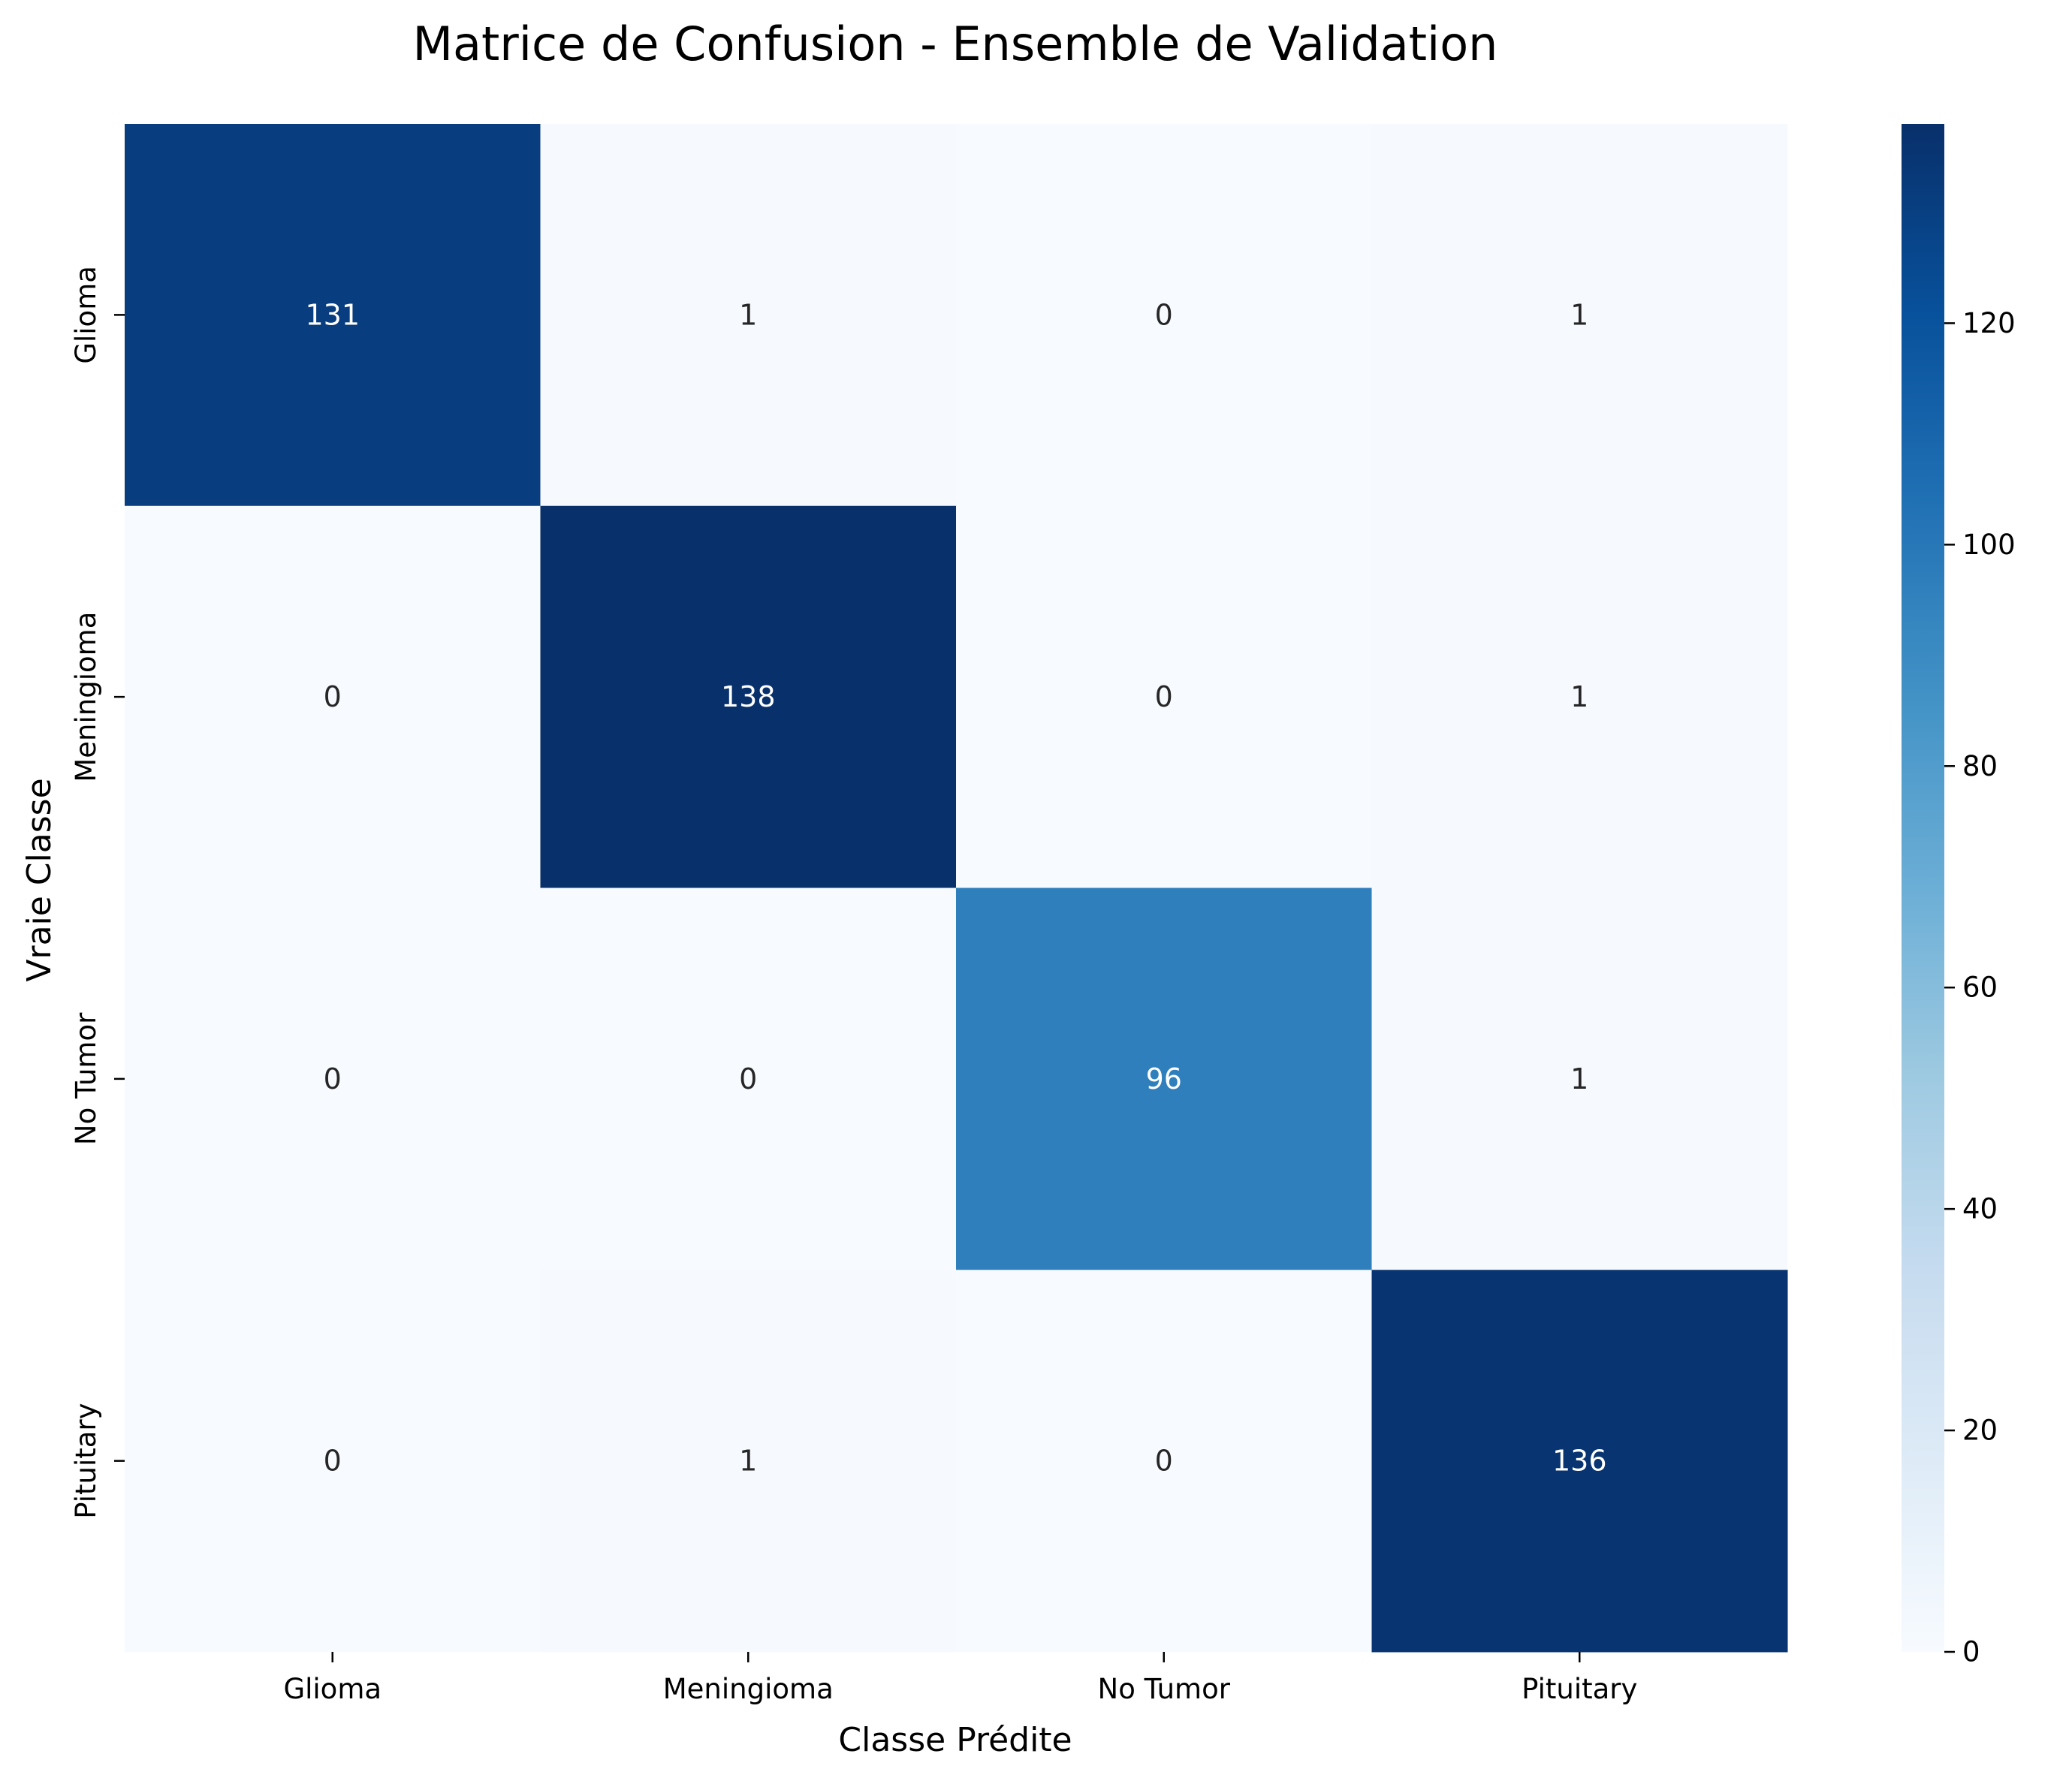 The height and width of the screenshot is (1778, 2072). What do you see at coordinates (1164, 1689) in the screenshot?
I see `x-tick-label: No Tumor` at bounding box center [1164, 1689].